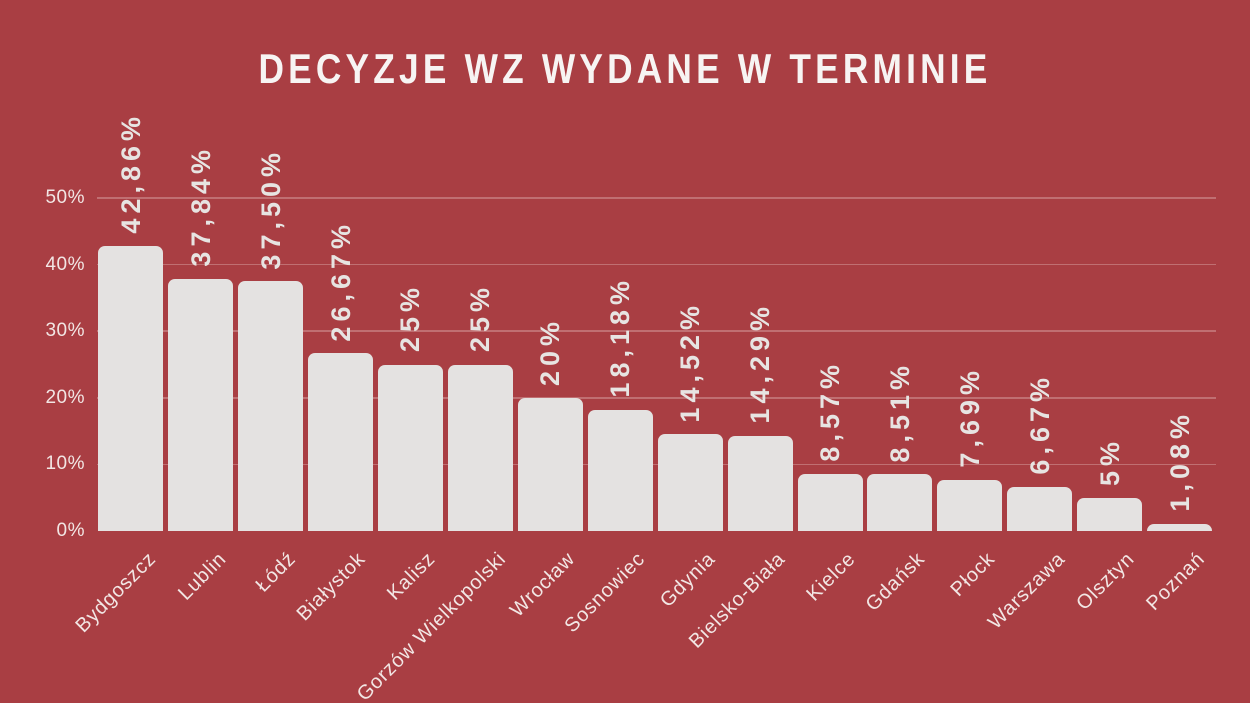  Describe the element at coordinates (202, 576) in the screenshot. I see `x-axis-label: Lublin` at that location.